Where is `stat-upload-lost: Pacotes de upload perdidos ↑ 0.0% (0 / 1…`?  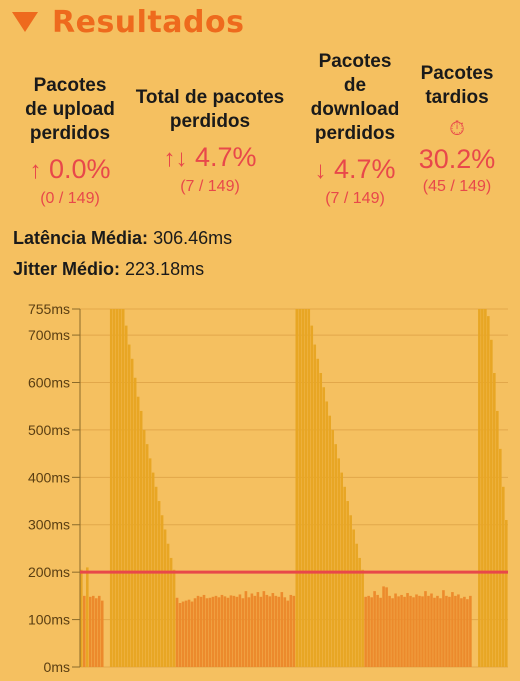
stat-upload-lost: Pacotes de upload perdidos ↑ 0.0% (0 / 1… is located at coordinates (70, 141).